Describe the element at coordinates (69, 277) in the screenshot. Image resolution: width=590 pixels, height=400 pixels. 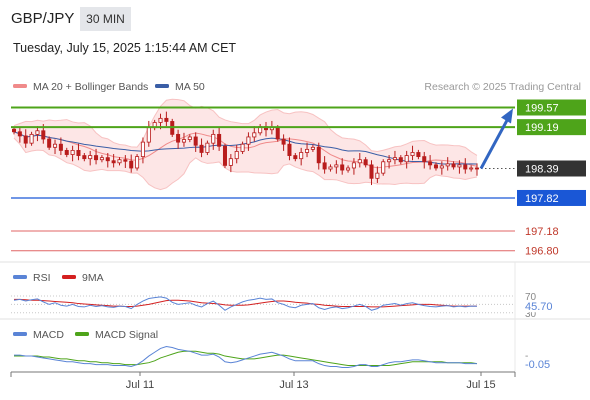
I see `rsi-ma-legend-swatch` at that location.